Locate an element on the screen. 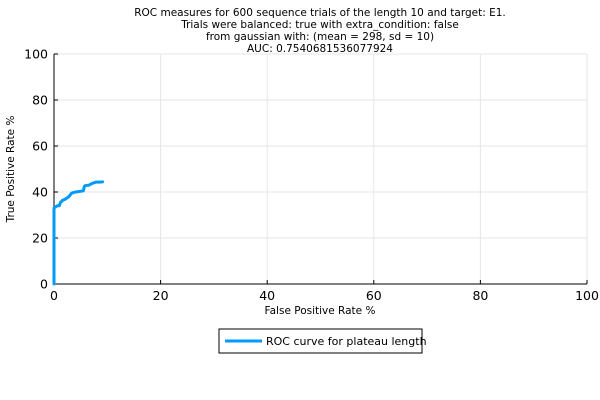 Image resolution: width=600 pixels, height=400 pixels. legend-label: ROC curve for plateau length is located at coordinates (346, 341).